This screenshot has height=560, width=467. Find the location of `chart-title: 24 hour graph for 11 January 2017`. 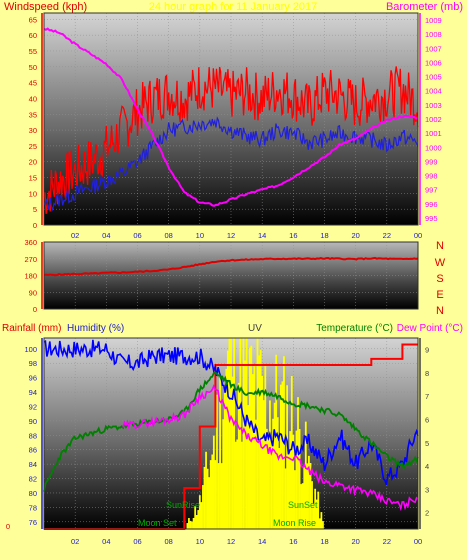

chart-title: 24 hour graph for 11 January 2017 is located at coordinates (233, 7).